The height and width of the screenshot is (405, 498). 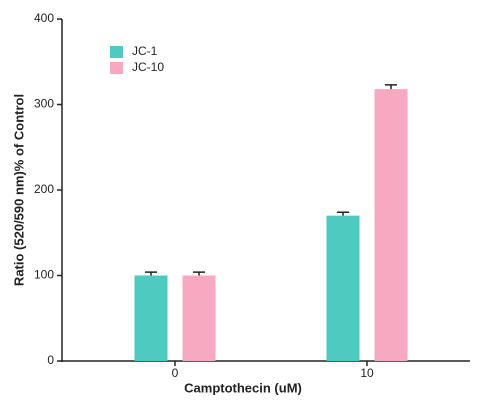 What do you see at coordinates (44, 275) in the screenshot?
I see `y-tick-label: 100` at bounding box center [44, 275].